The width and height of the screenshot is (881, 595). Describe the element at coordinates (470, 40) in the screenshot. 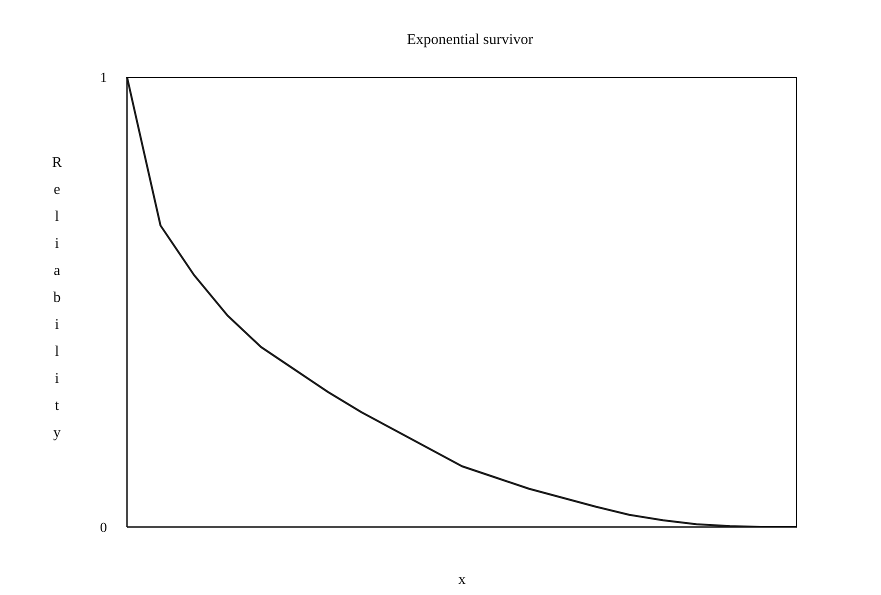

I see `chart-title: Exponential survivor` at that location.